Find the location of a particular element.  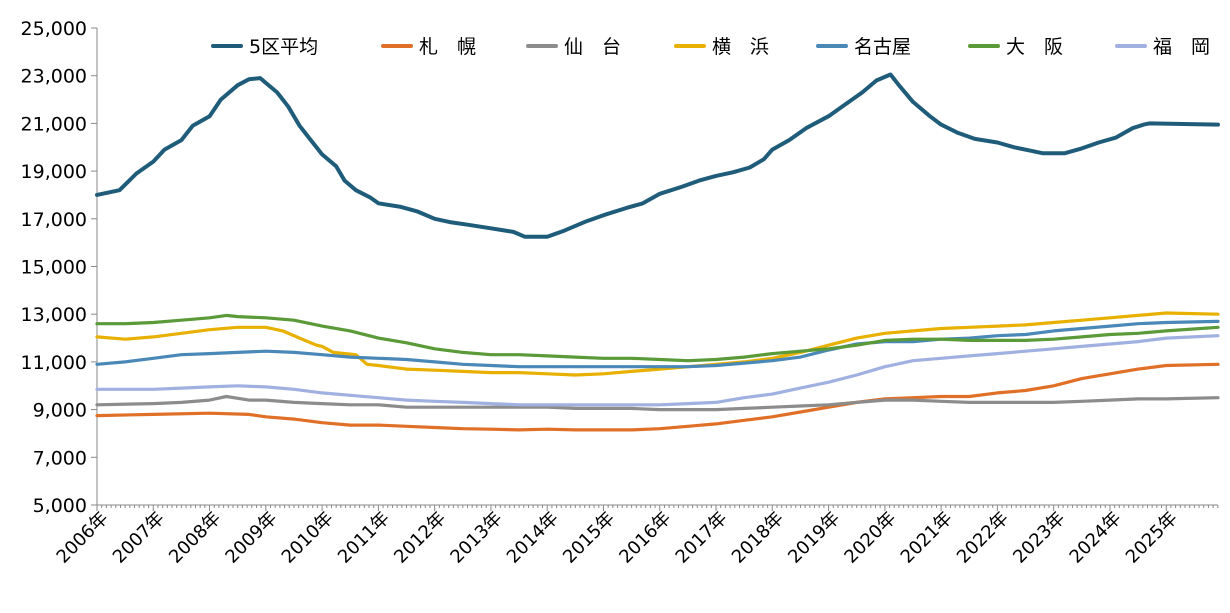

x-tick-label: 2013年 is located at coordinates (476, 538).